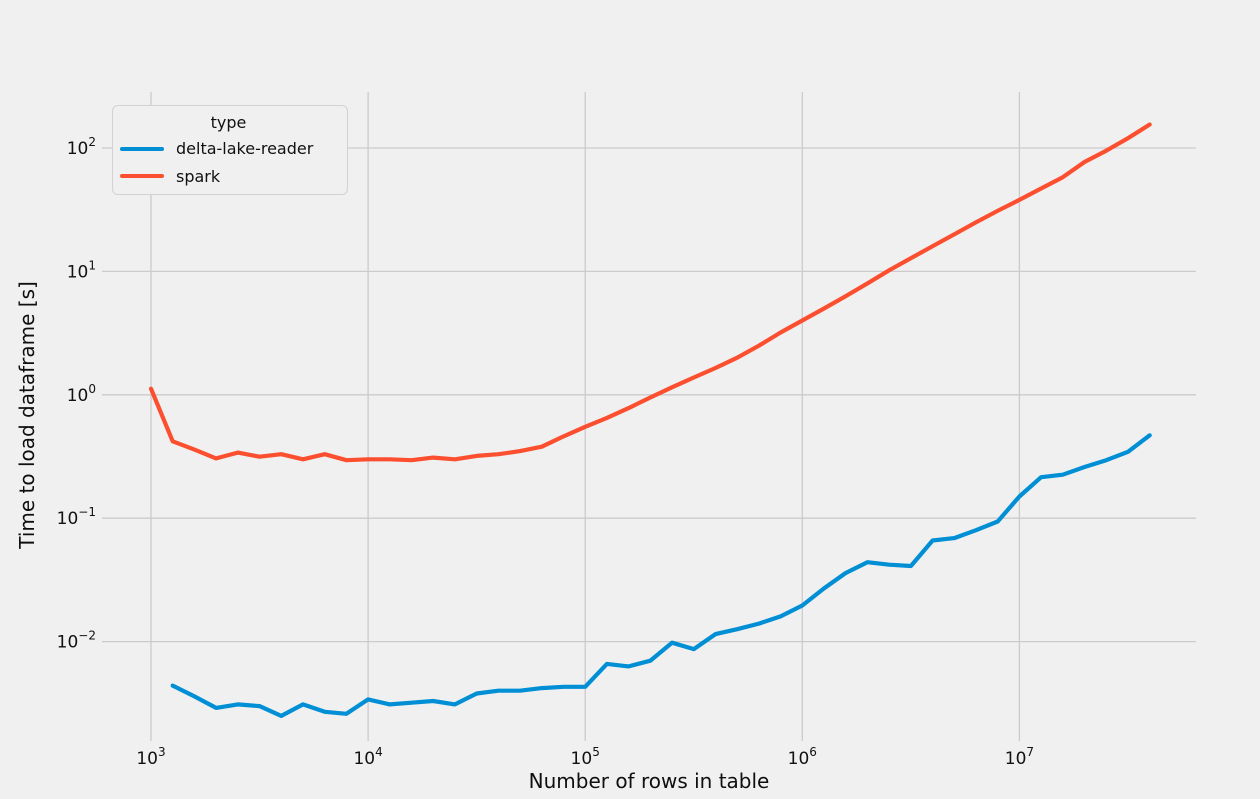  I want to click on legend-swatch-delta-lake-reader, so click(142, 148).